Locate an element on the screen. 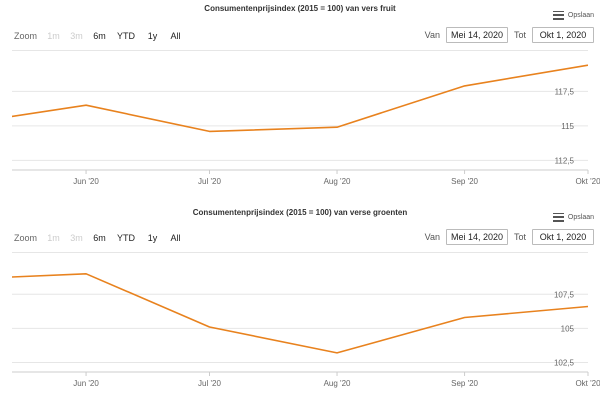 The height and width of the screenshot is (402, 600). y-tick-label: 102,5 is located at coordinates (564, 362).